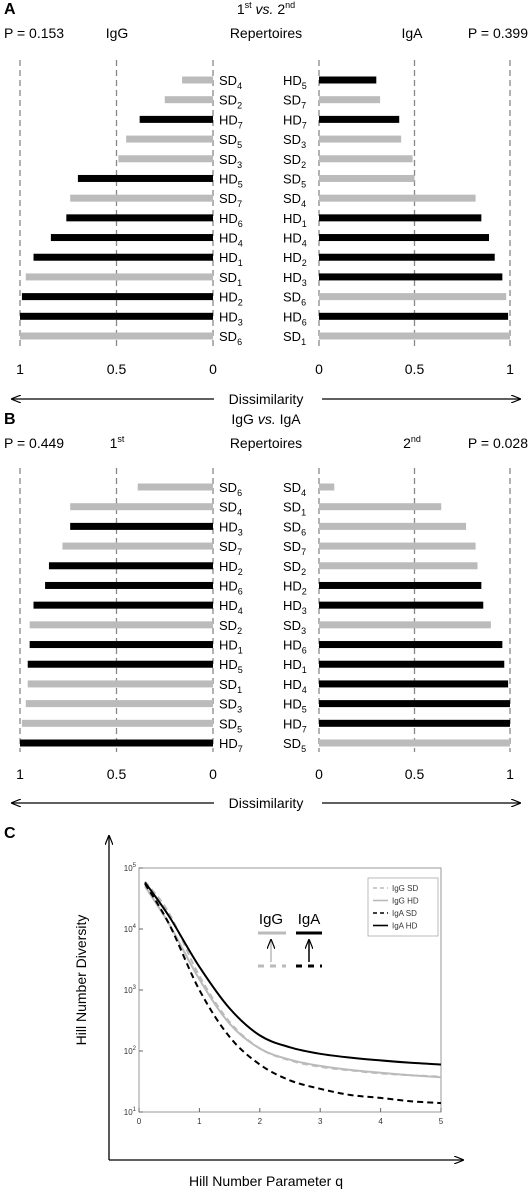 The image size is (532, 1195). I want to click on category-label-left: SD1, so click(230, 686).